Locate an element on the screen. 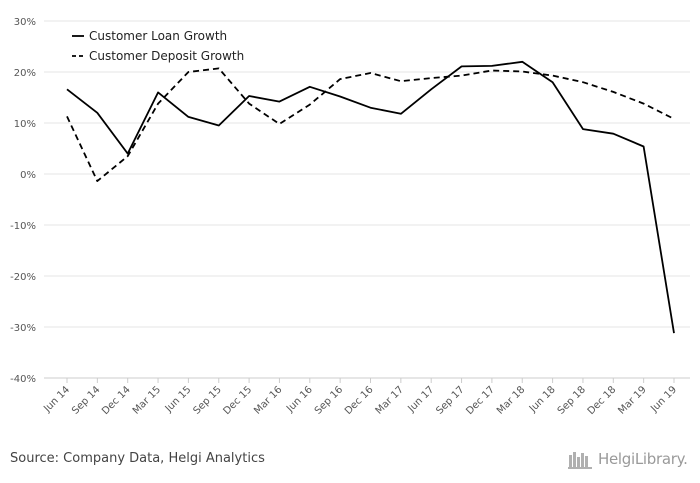 The height and width of the screenshot is (483, 700). y-tick-label: -40% is located at coordinates (23, 379).